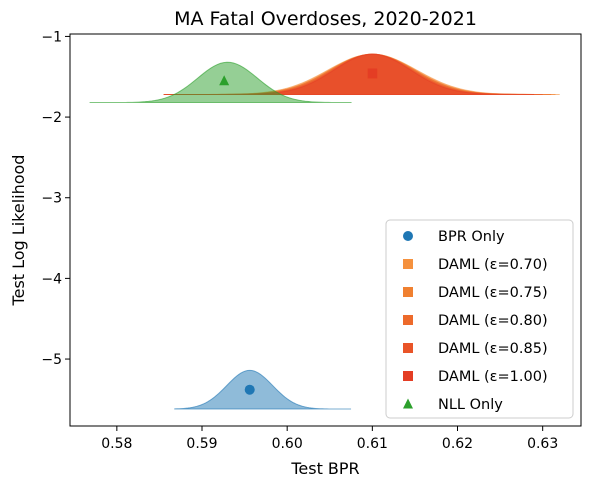 The height and width of the screenshot is (490, 589). Describe the element at coordinates (493, 349) in the screenshot. I see `legend-label: DAML (ε=0.85)` at that location.